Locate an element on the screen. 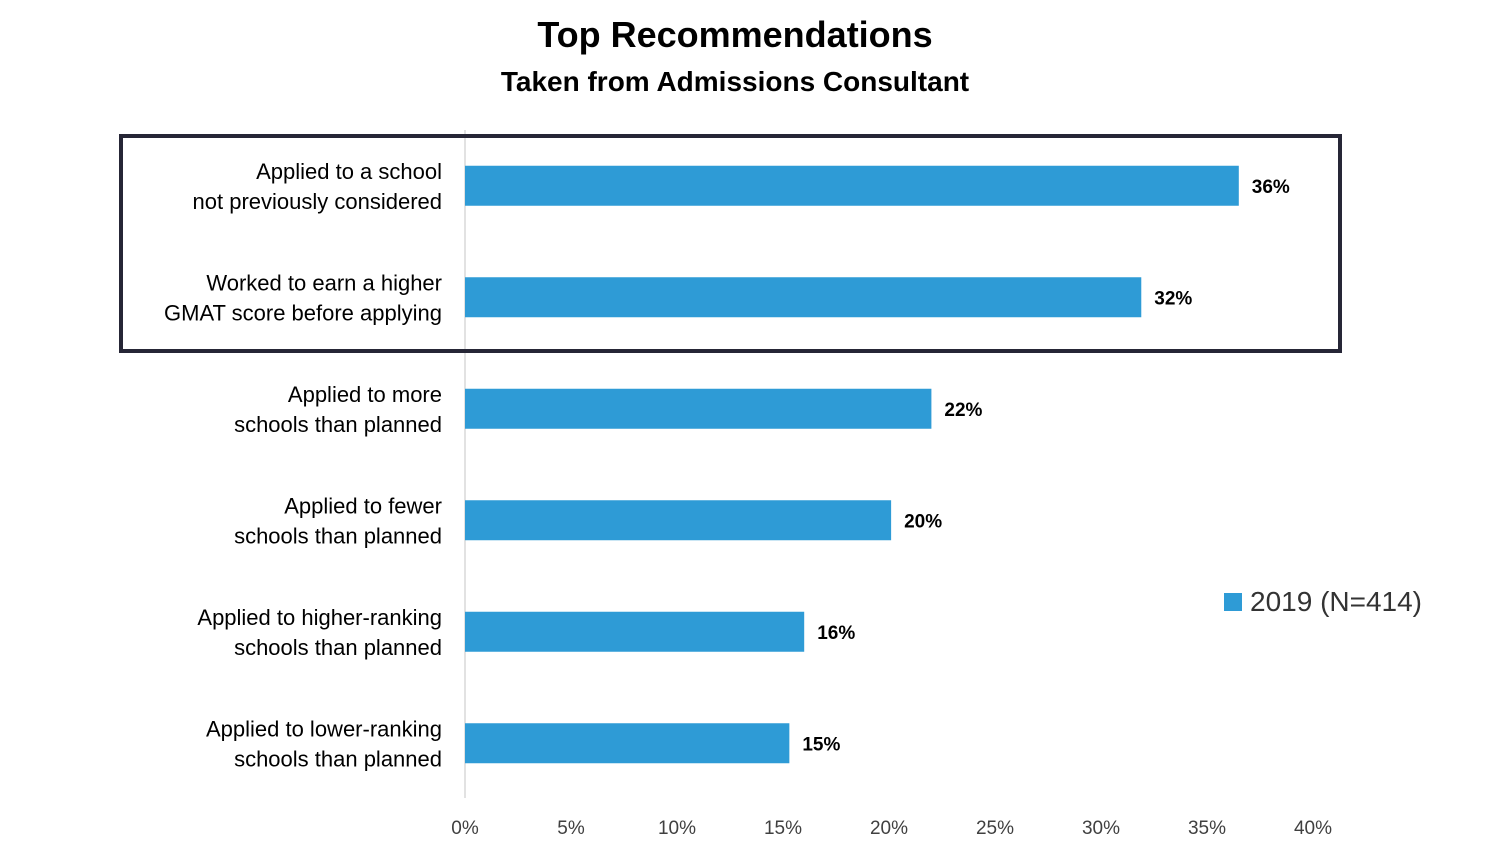 The image size is (1492, 852). data-label: 16% is located at coordinates (836, 633).